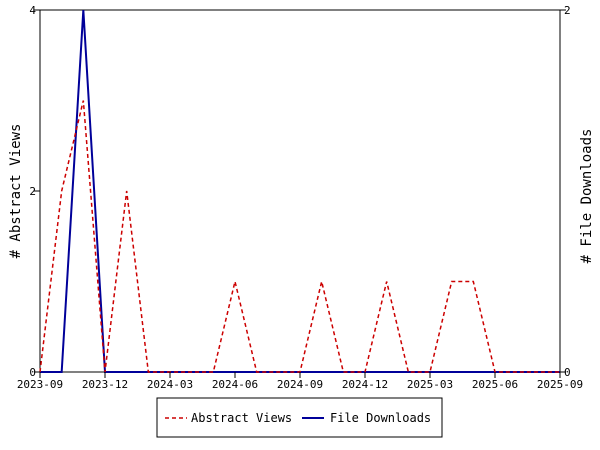  I want to click on y-right-tick-label: 0, so click(567, 372).